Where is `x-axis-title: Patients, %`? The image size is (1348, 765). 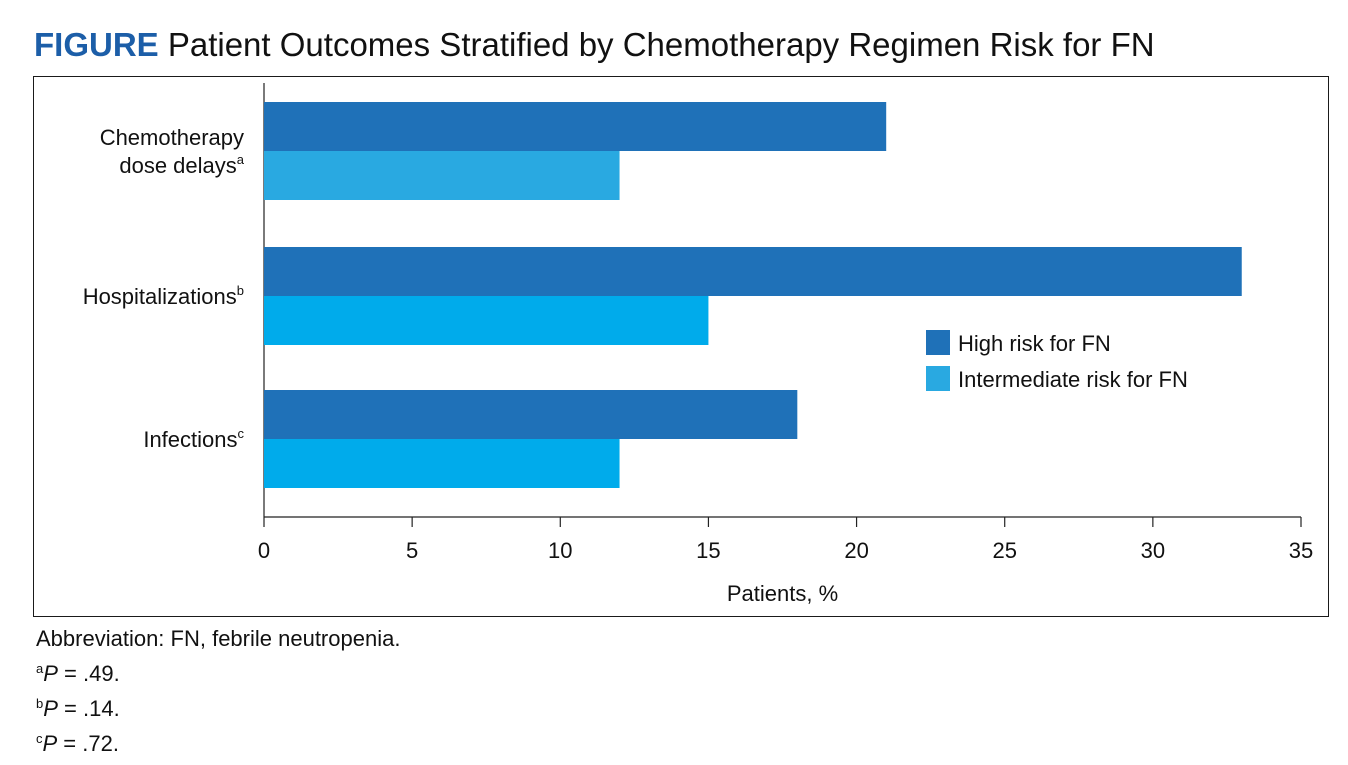
x-axis-title: Patients, % is located at coordinates (782, 593).